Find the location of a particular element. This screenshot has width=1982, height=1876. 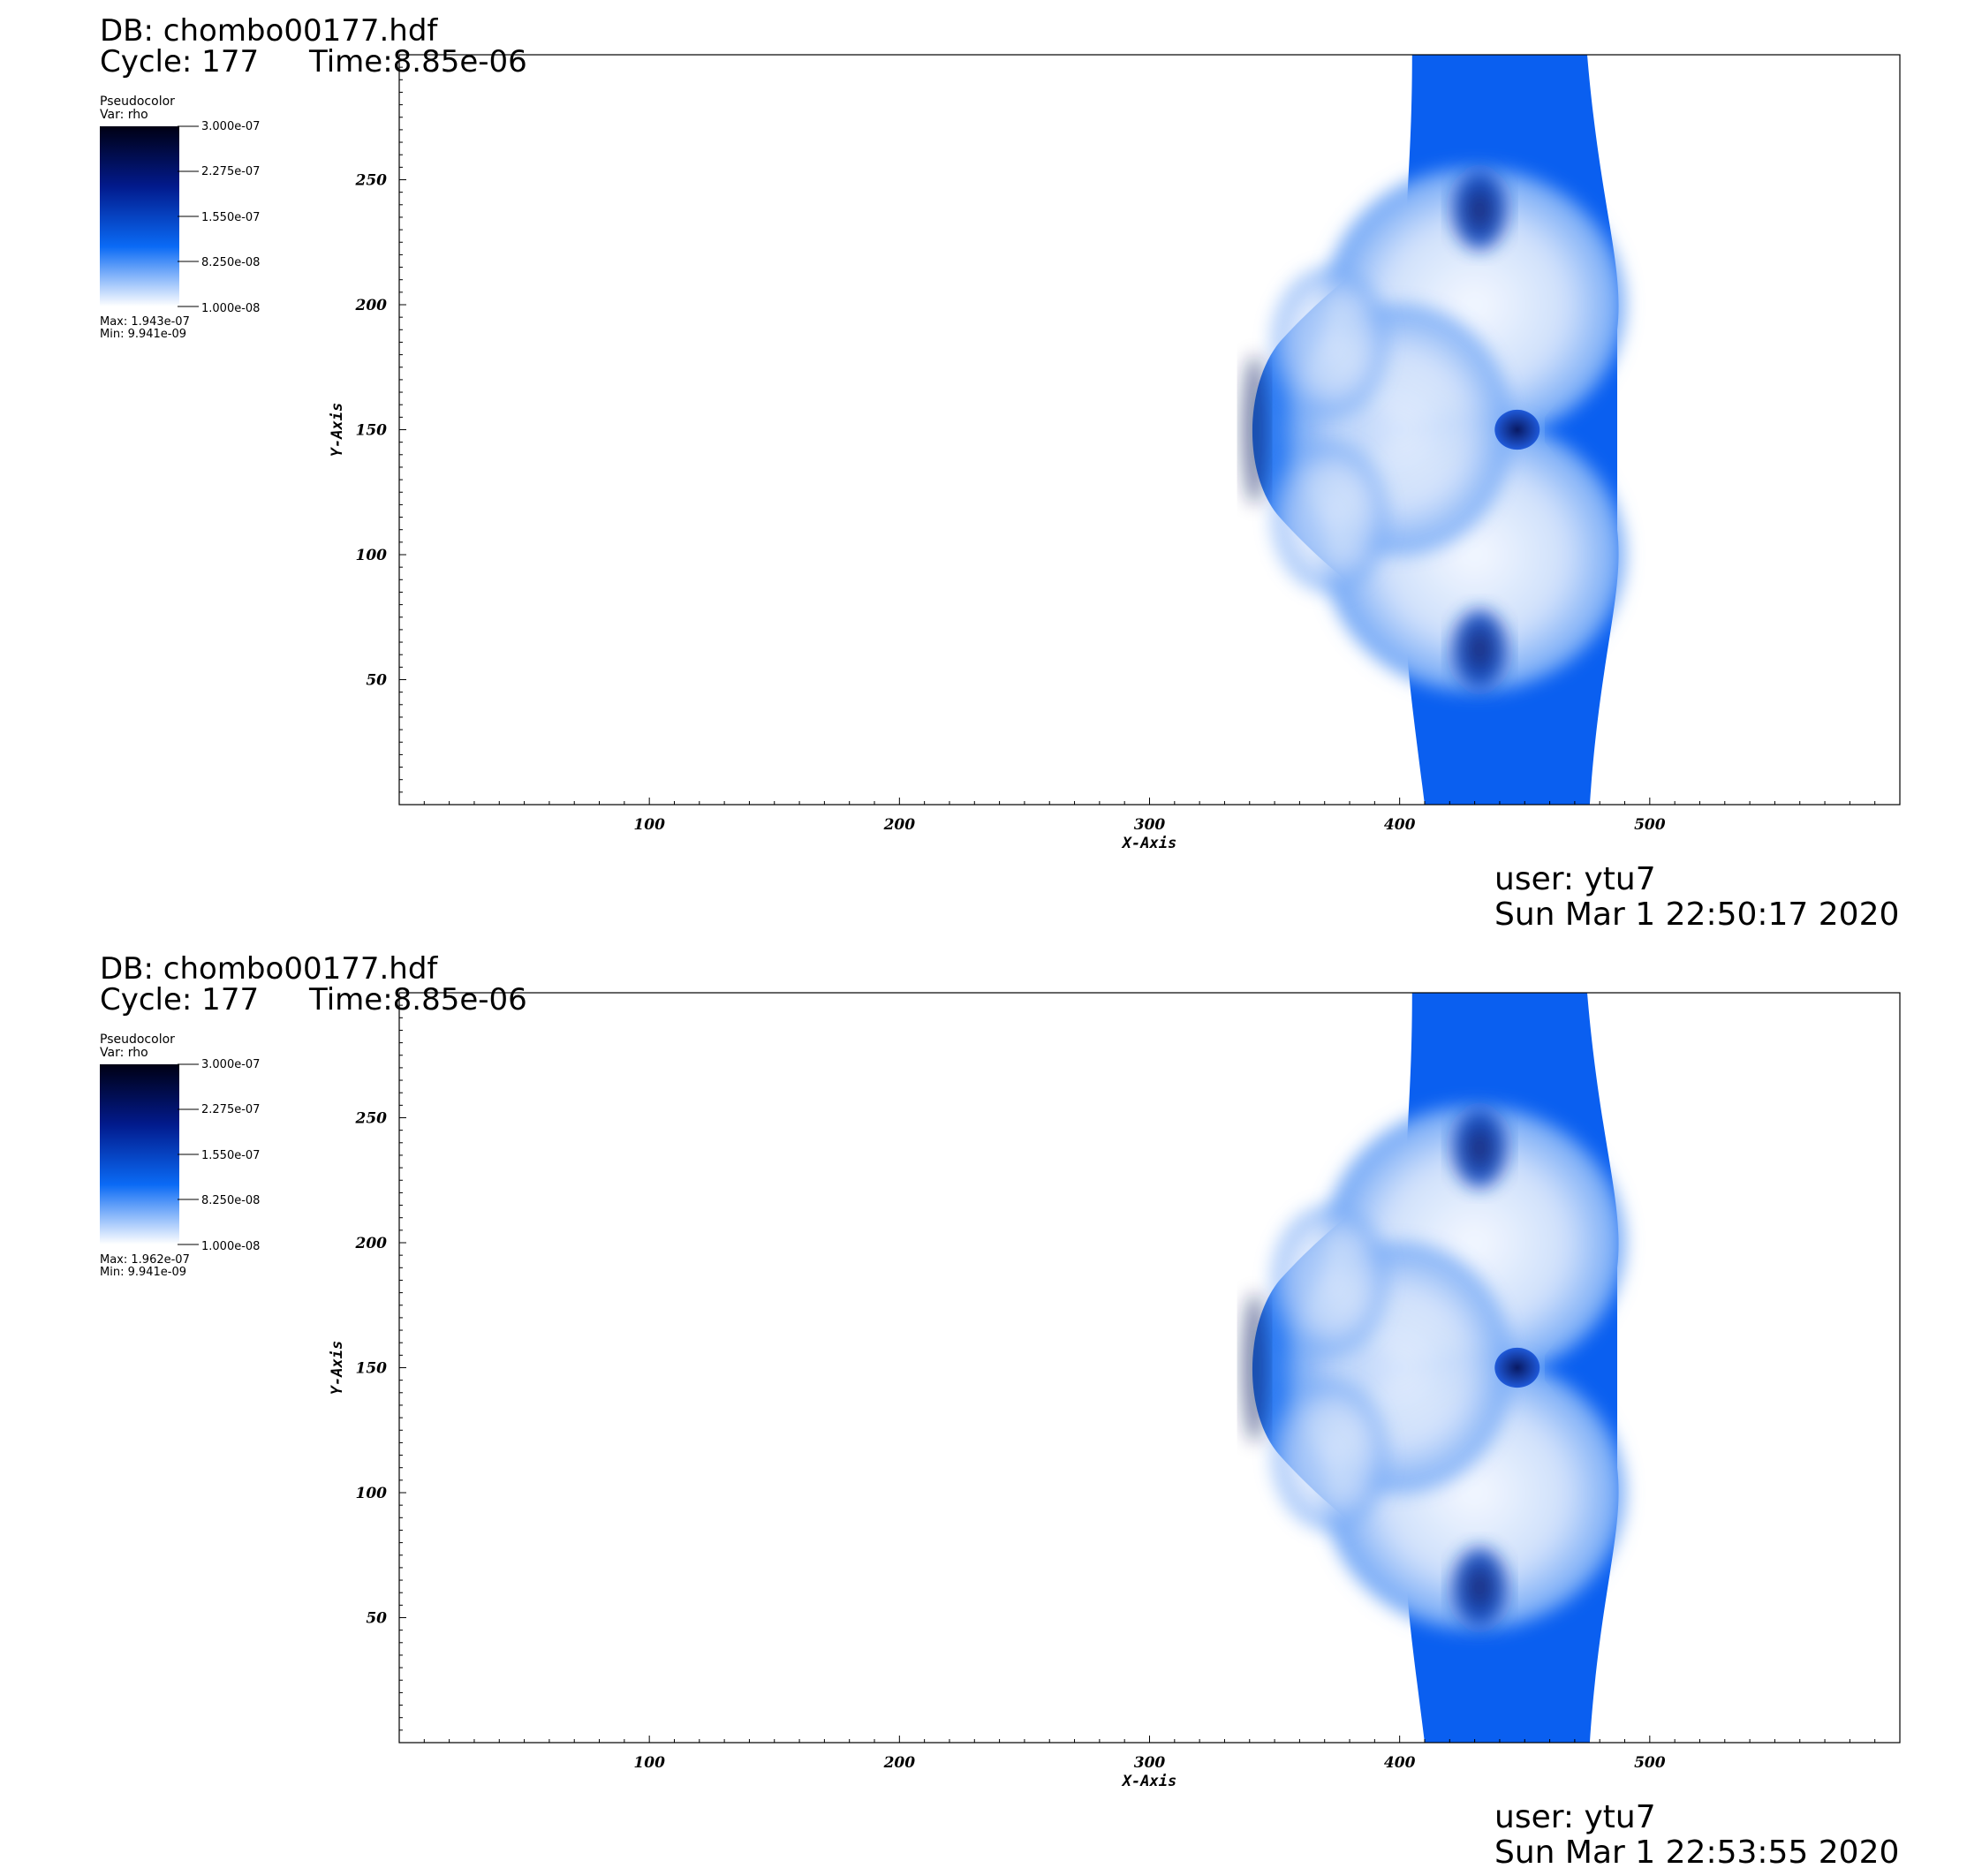

legend-max: Max: 1.962e-07 is located at coordinates (145, 1260).